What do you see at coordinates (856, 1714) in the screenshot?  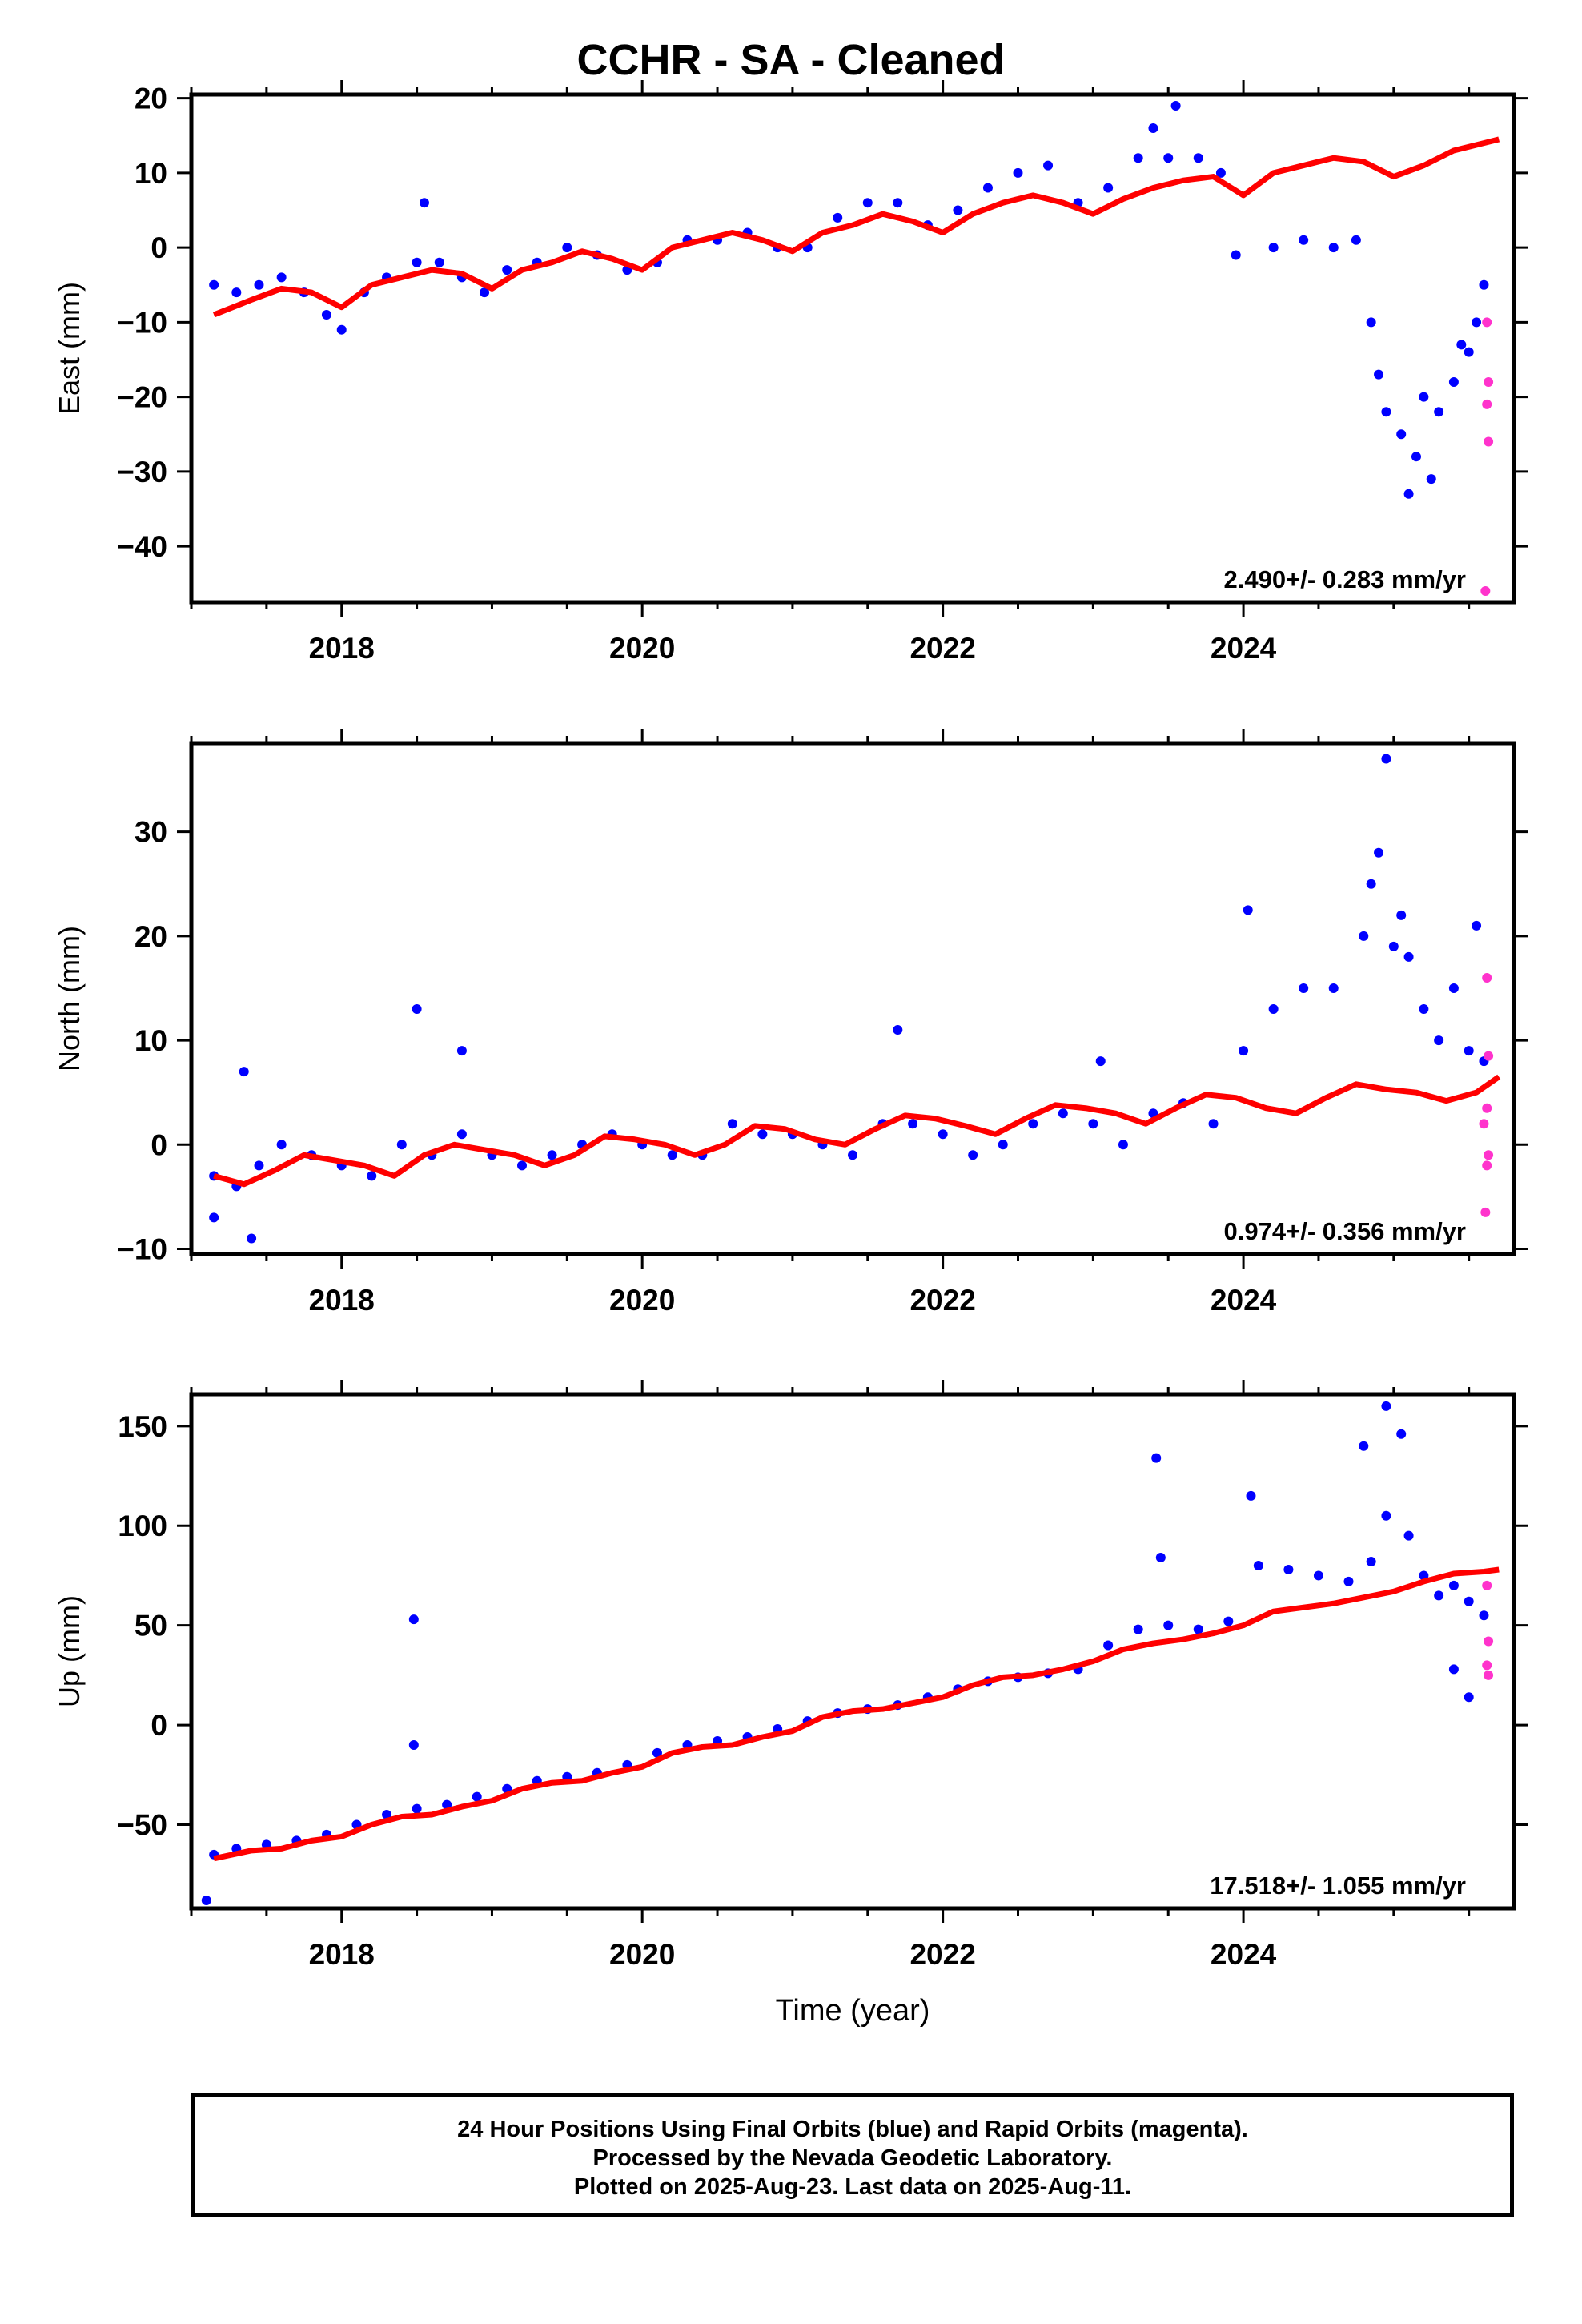 I see `up-model-line` at bounding box center [856, 1714].